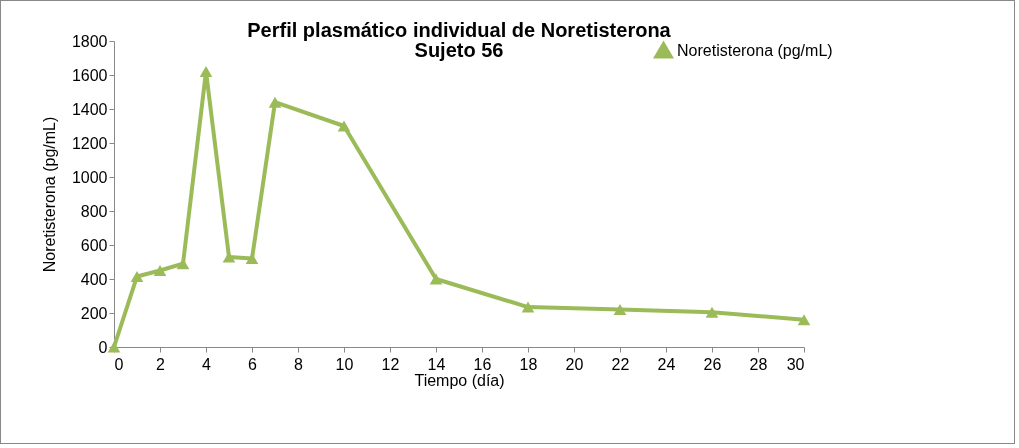 Image resolution: width=1019 pixels, height=448 pixels. What do you see at coordinates (712, 364) in the screenshot?
I see `x-tick-label: 26` at bounding box center [712, 364].